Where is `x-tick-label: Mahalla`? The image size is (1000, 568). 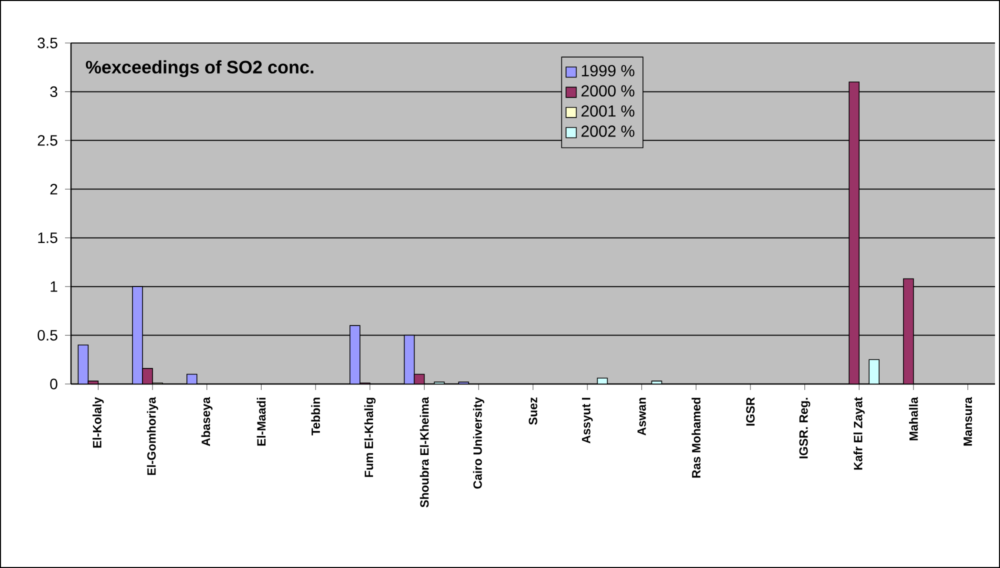
x-tick-label: Mahalla is located at coordinates (913, 418).